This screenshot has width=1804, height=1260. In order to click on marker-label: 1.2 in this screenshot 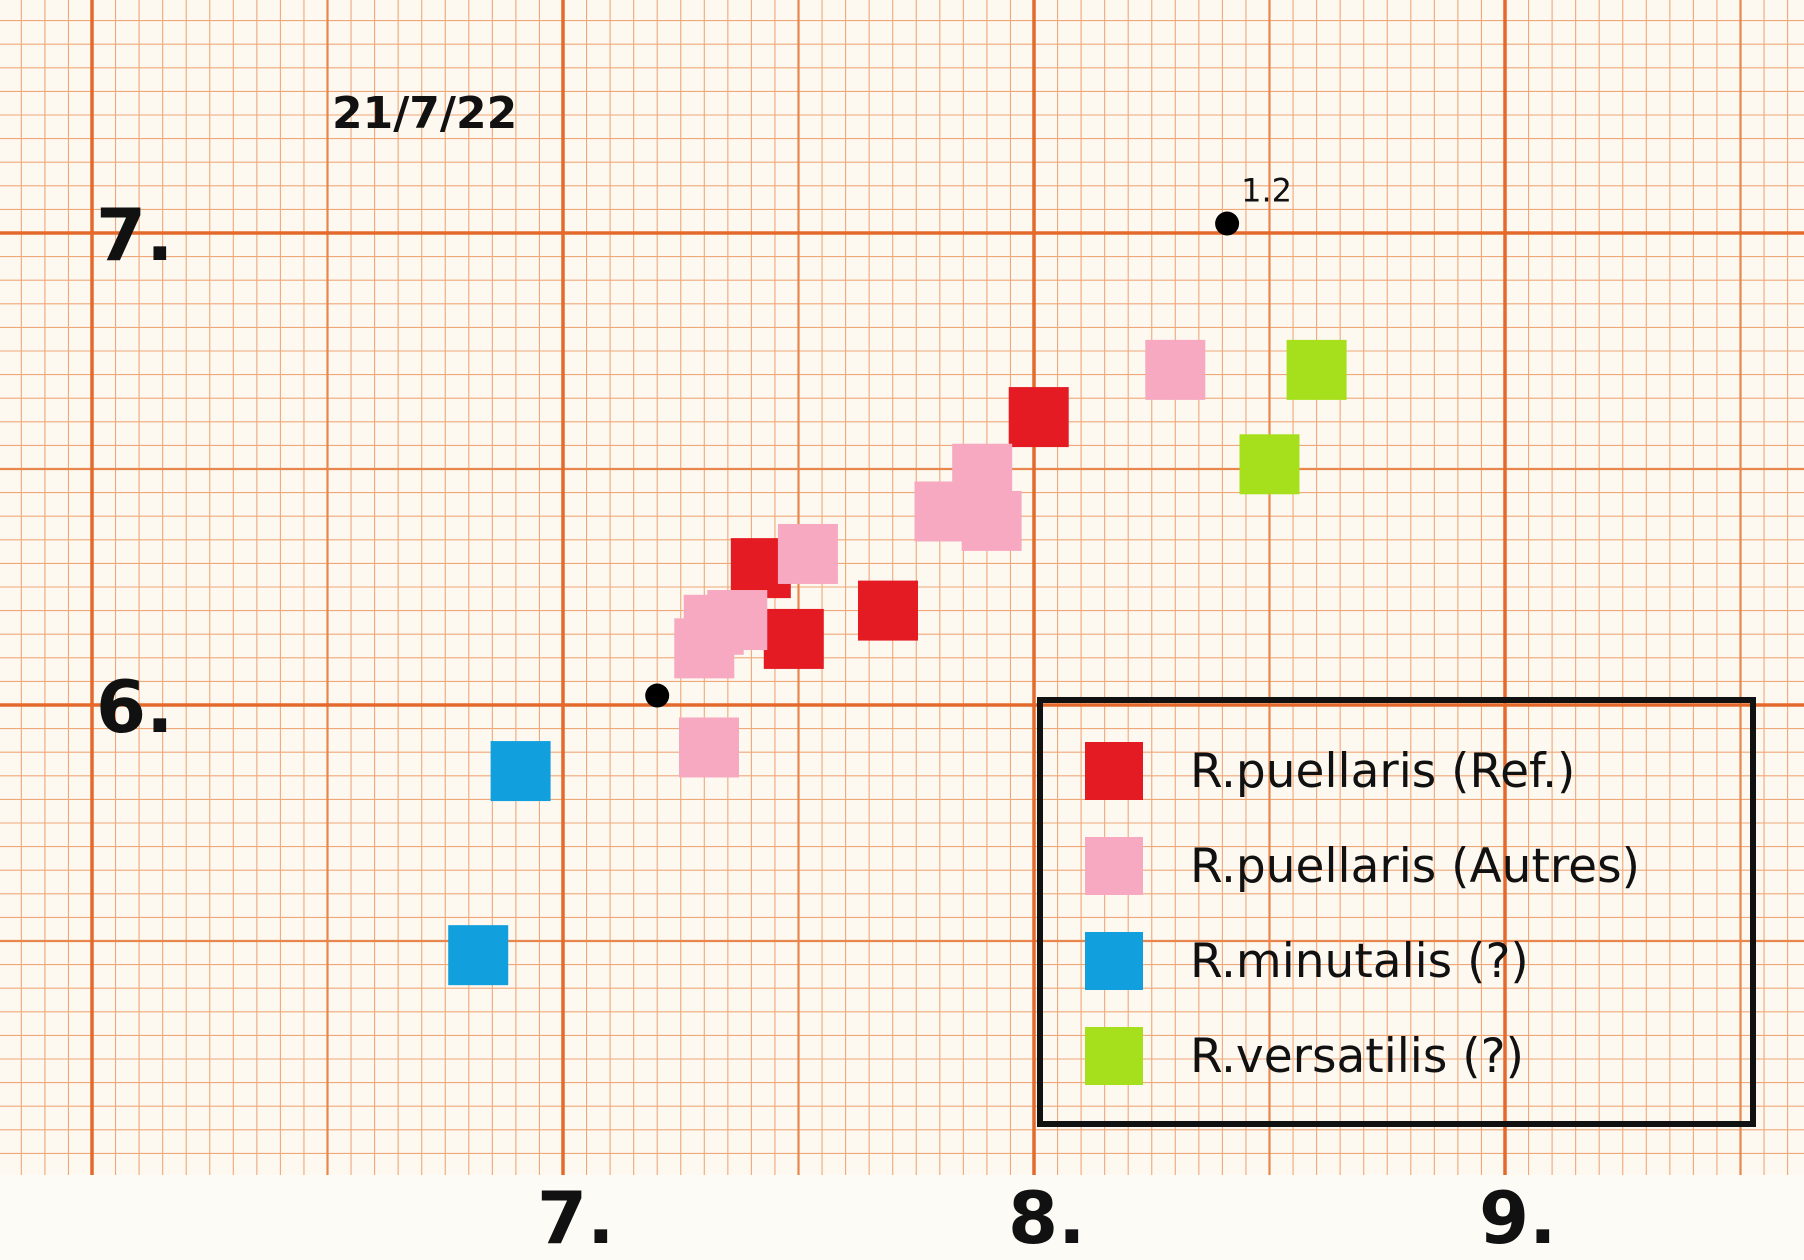, I will do `click(1266, 191)`.